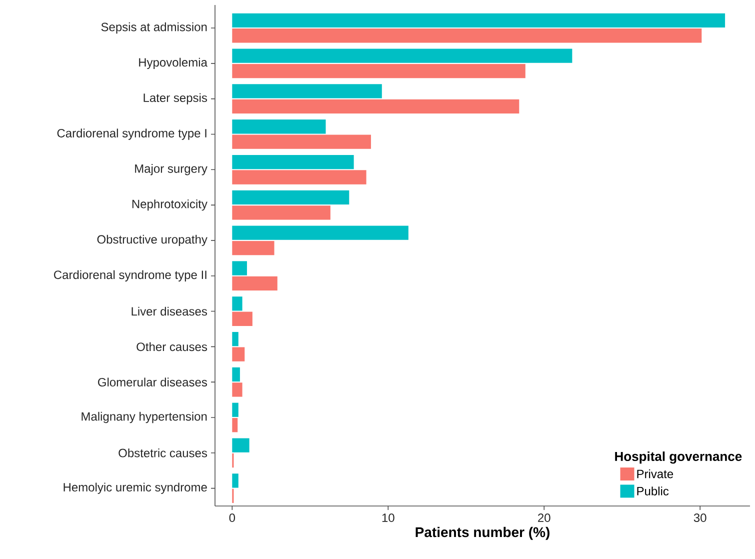  What do you see at coordinates (135, 488) in the screenshot?
I see `y-tick-label: Hemolyic uremic syndrome` at bounding box center [135, 488].